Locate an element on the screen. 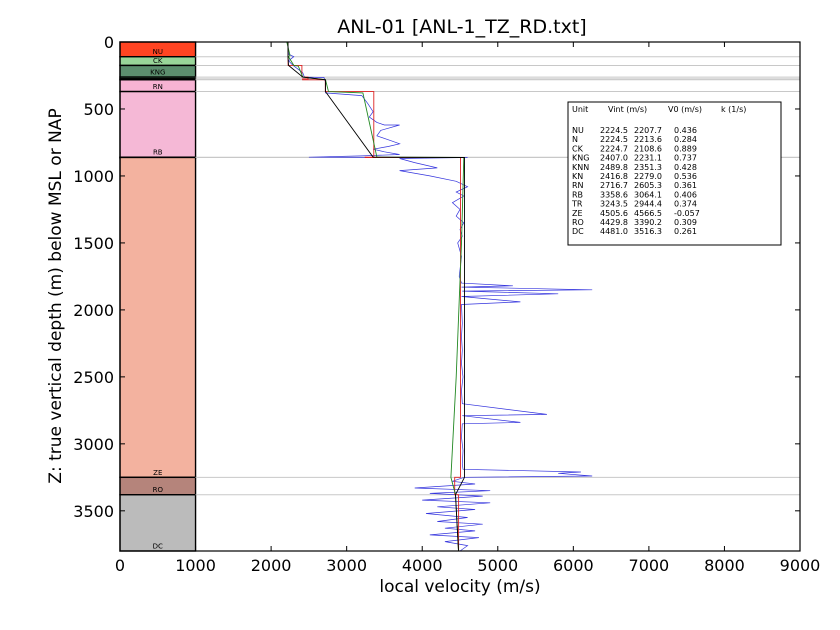  legend-row-cell: RN is located at coordinates (578, 185).